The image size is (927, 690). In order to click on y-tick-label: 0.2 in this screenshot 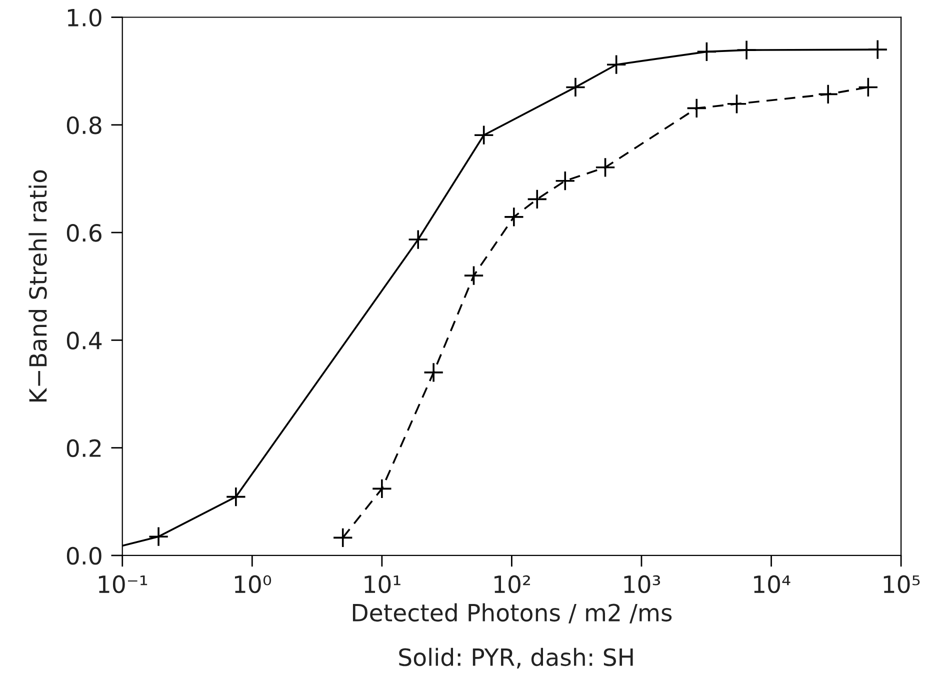, I will do `click(83, 448)`.